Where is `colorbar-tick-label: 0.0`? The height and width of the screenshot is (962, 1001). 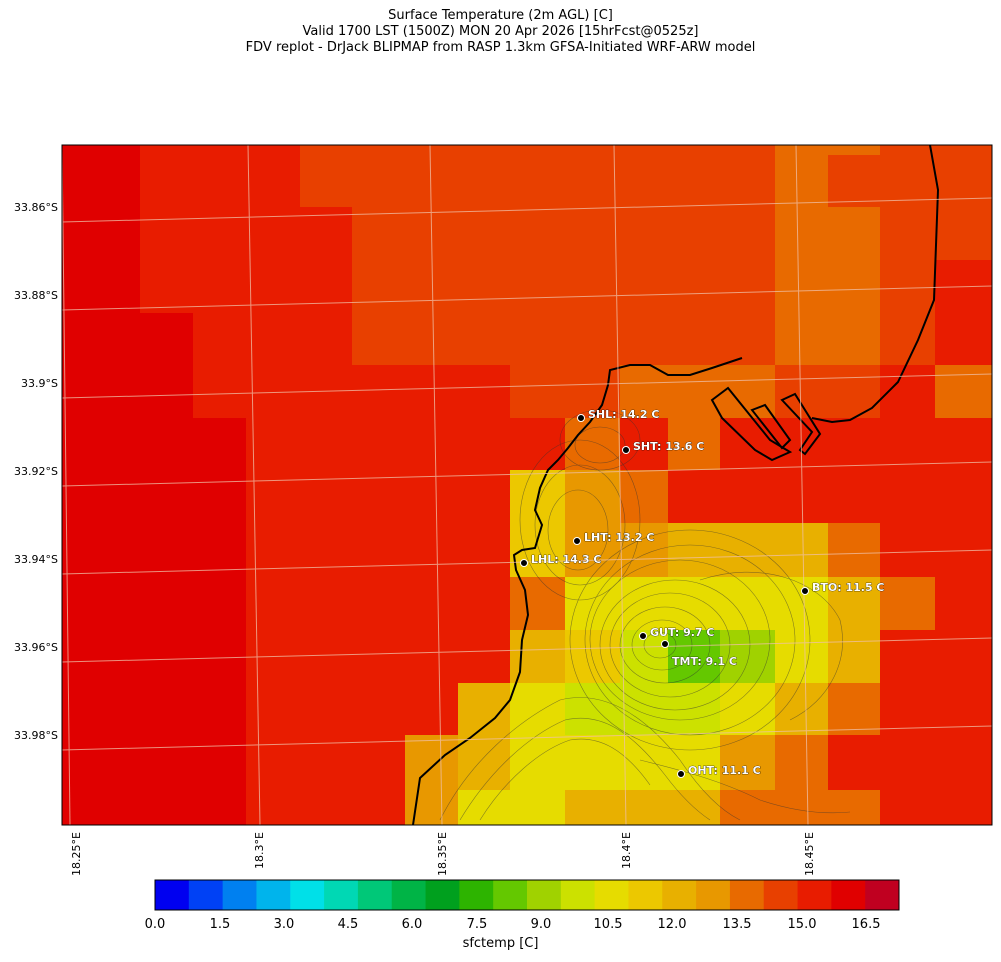 colorbar-tick-label: 0.0 is located at coordinates (155, 924).